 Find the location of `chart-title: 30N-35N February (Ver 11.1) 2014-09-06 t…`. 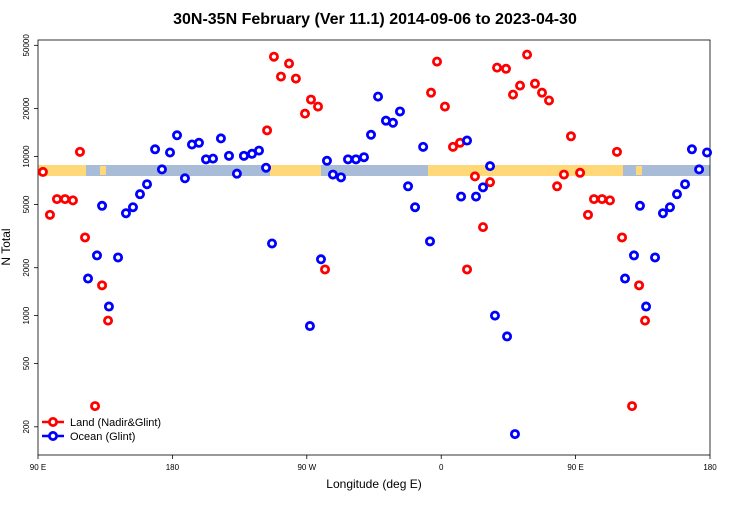

chart-title: 30N-35N February (Ver 11.1) 2014-09-06 t… is located at coordinates (375, 19).